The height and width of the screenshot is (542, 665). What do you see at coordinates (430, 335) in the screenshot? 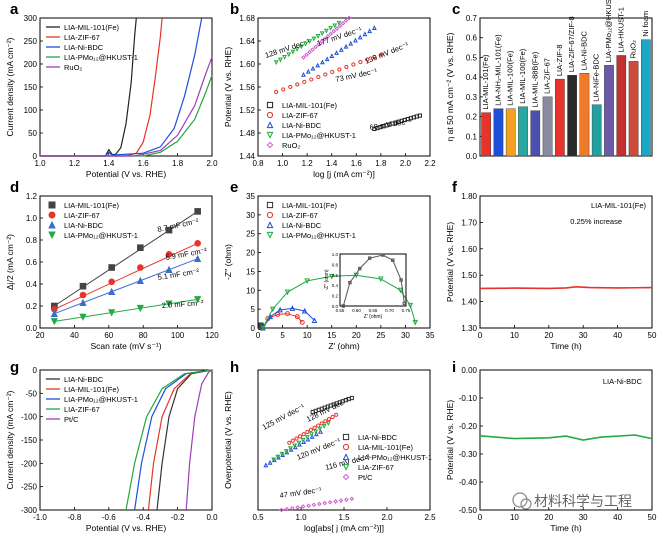
I see `x-tick-label: 35` at bounding box center [430, 335].